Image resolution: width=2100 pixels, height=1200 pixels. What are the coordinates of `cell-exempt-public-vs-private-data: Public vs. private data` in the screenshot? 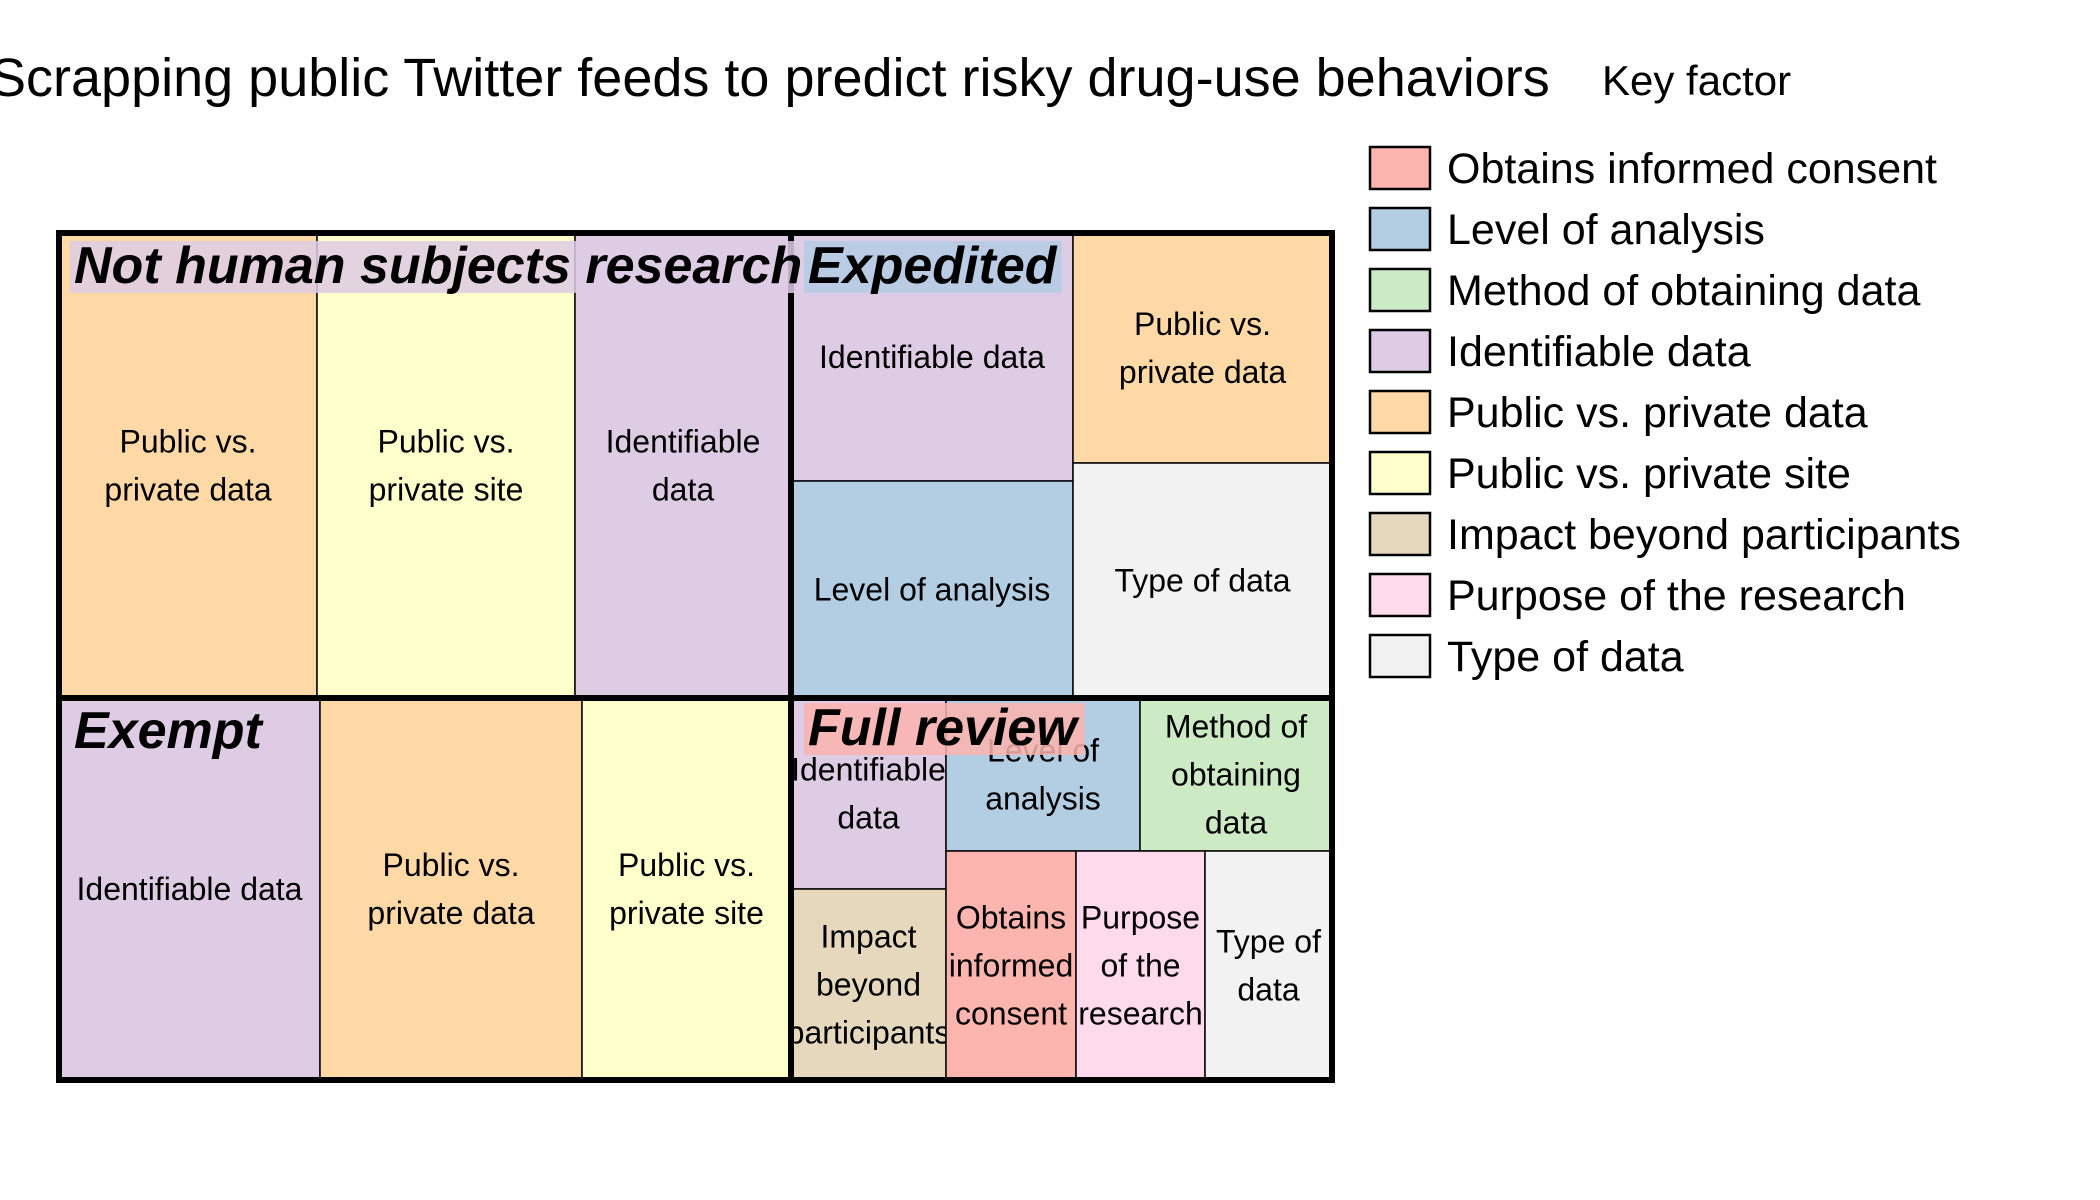 It's located at (451, 889).